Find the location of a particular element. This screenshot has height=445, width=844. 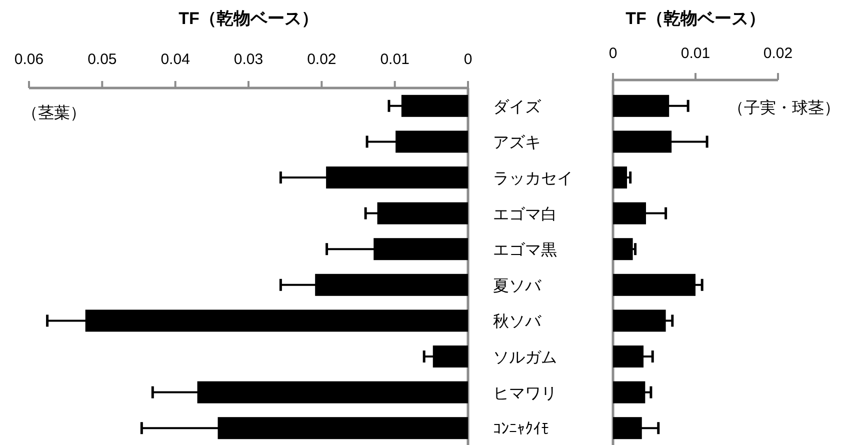

annotation: （子実・球茎） is located at coordinates (784, 108).